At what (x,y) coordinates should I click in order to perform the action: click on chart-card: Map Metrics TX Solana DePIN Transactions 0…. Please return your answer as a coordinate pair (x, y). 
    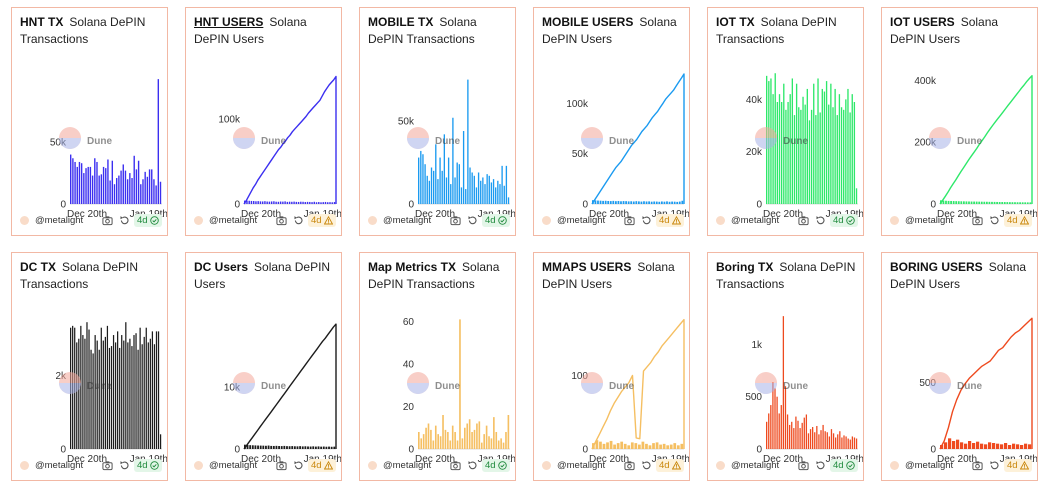
    Looking at the image, I should click on (437, 366).